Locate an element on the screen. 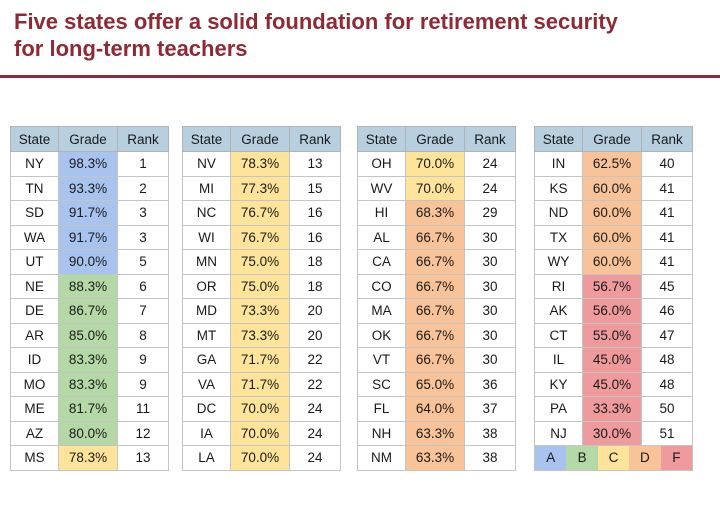  rank-cell: 45 is located at coordinates (667, 286).